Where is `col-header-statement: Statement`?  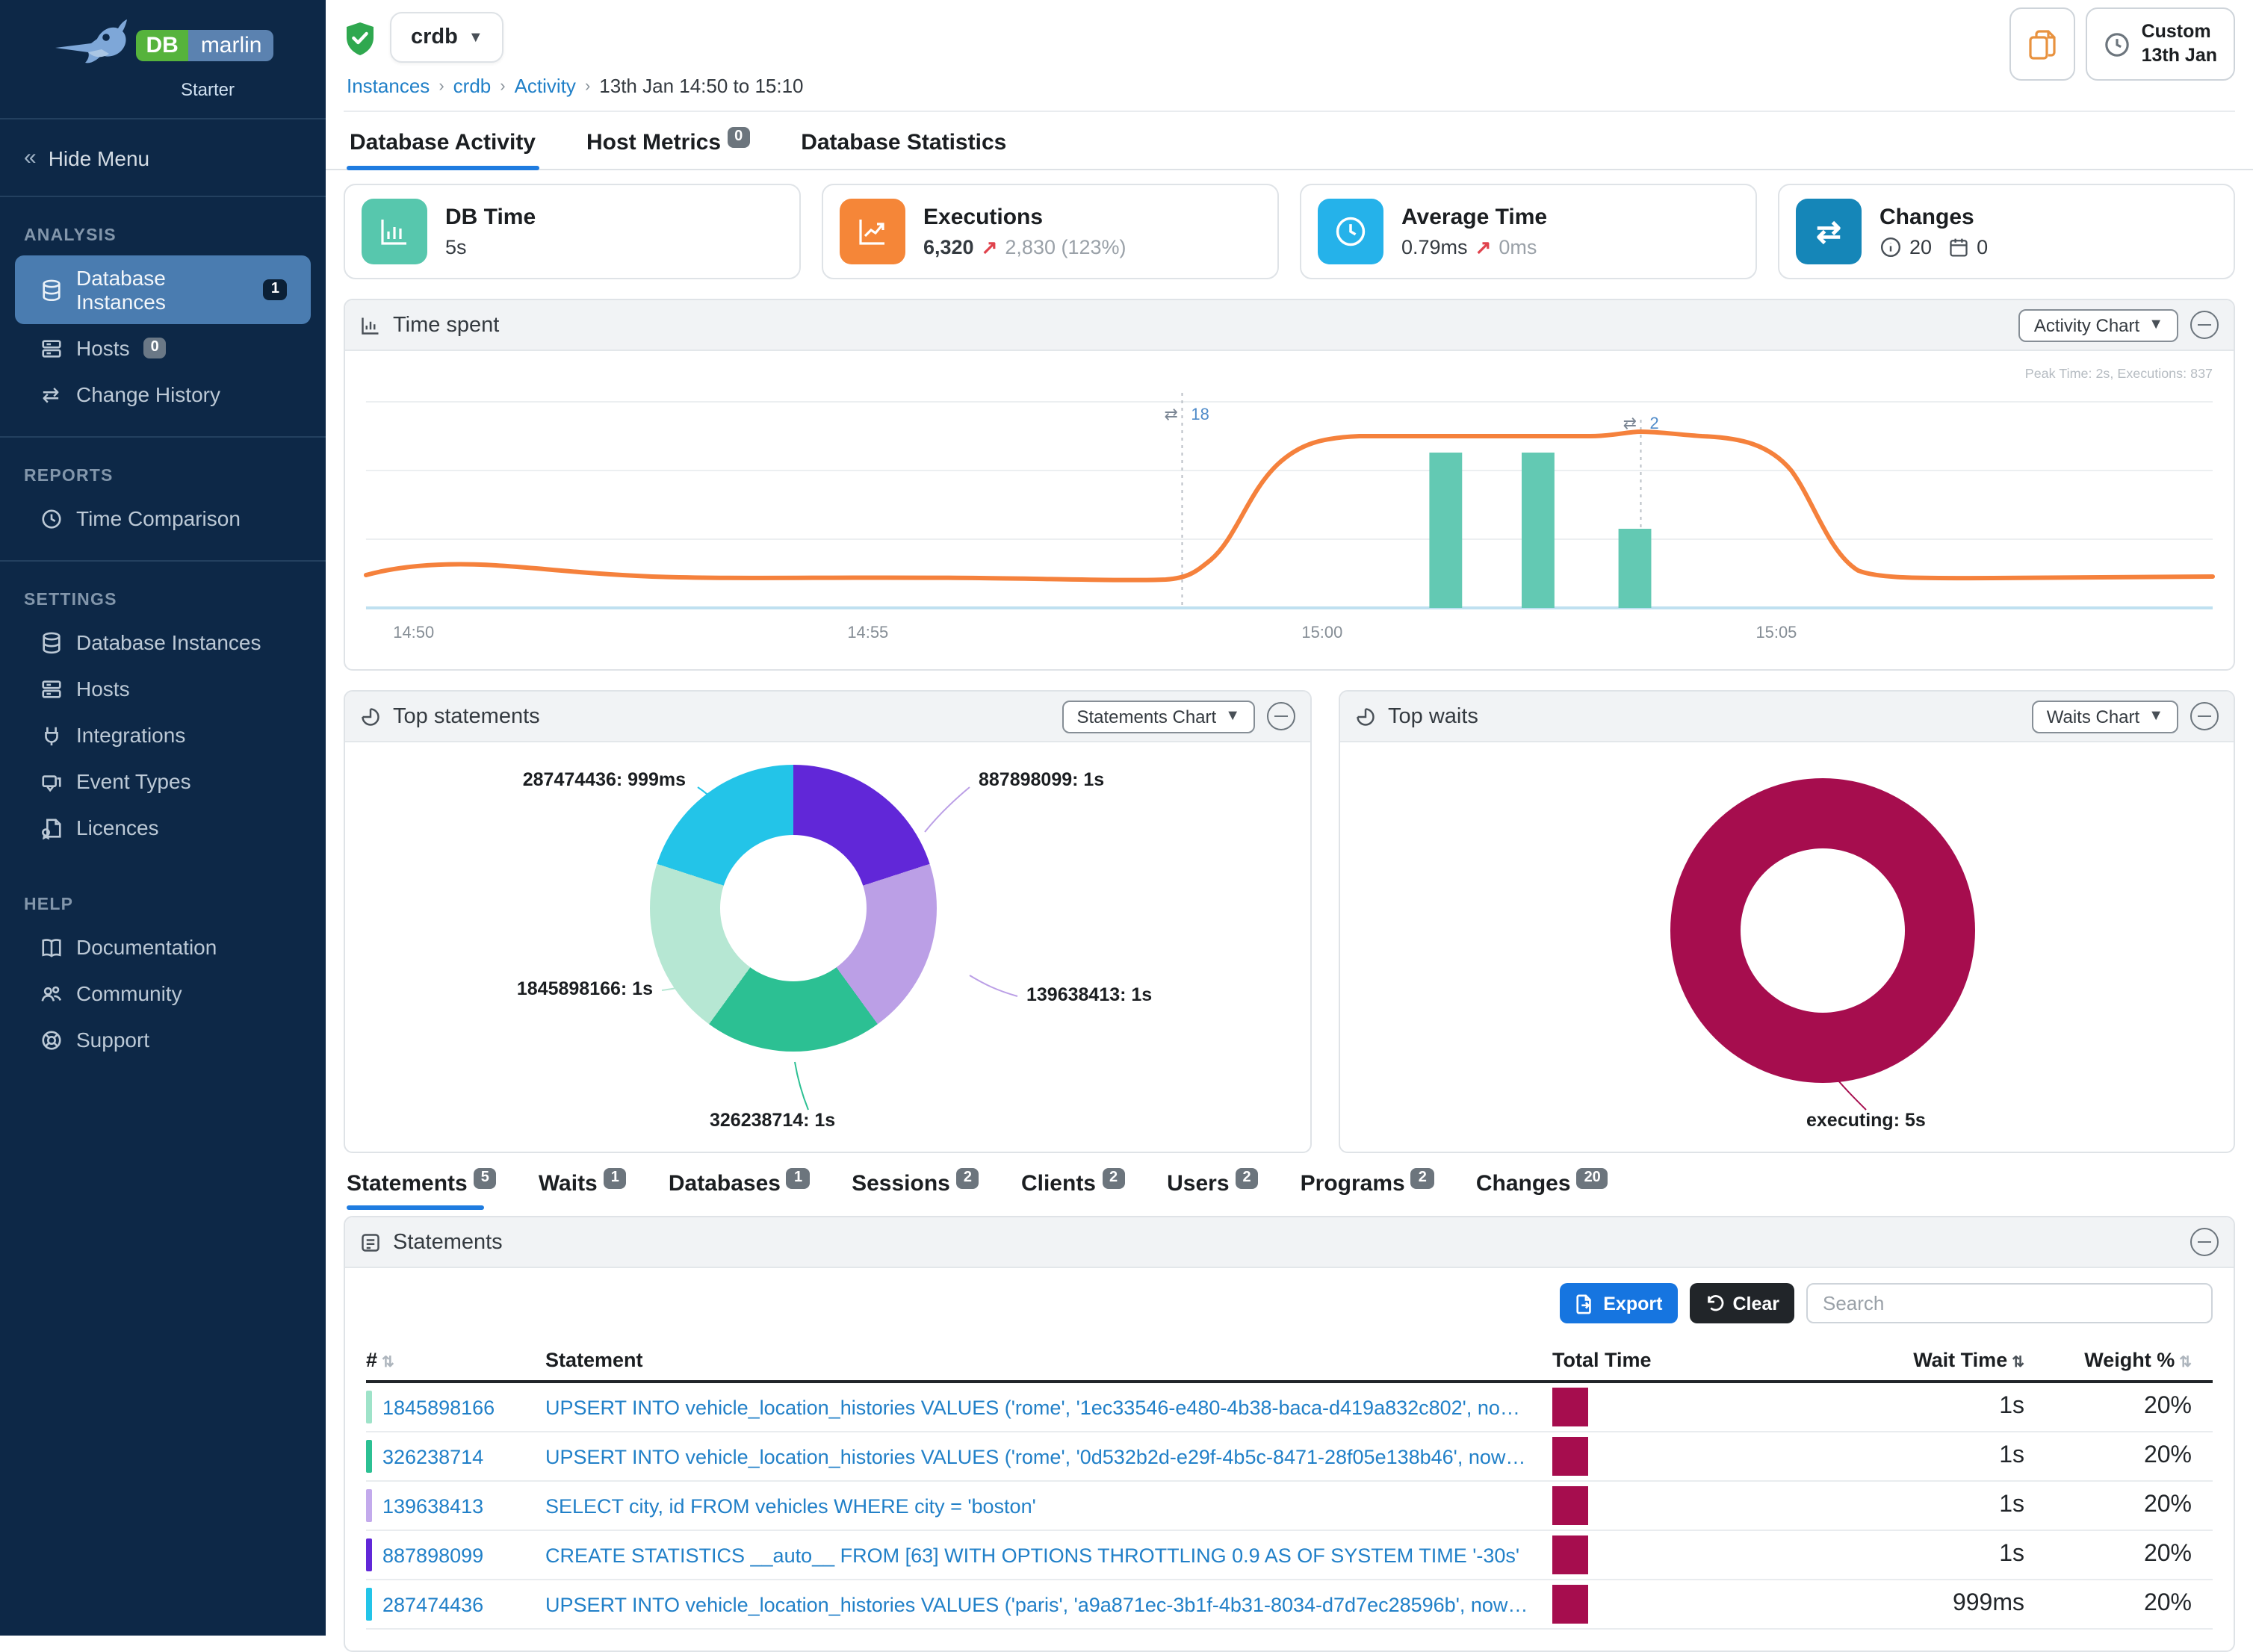
col-header-statement: Statement is located at coordinates (594, 1359).